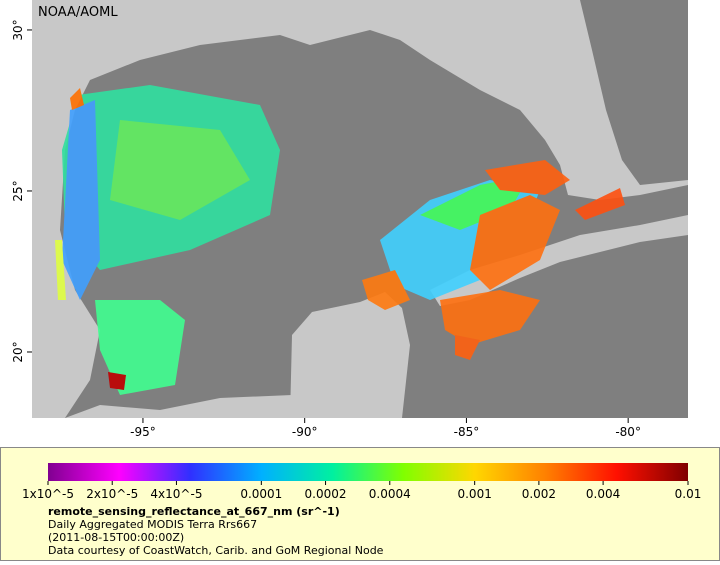 The image size is (720, 565). Describe the element at coordinates (143, 432) in the screenshot. I see `lon-tick-label: -95°` at that location.